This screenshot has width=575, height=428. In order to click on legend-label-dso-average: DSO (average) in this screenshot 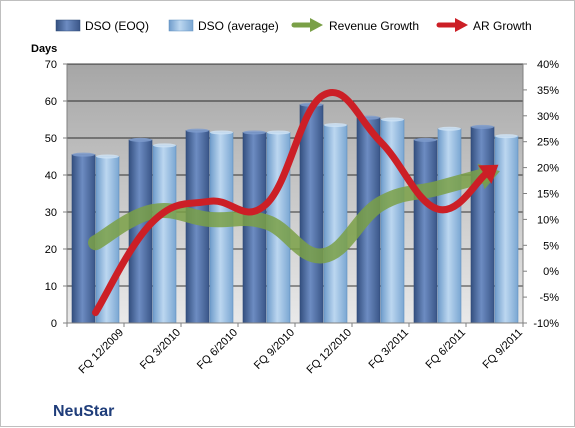, I will do `click(238, 26)`.